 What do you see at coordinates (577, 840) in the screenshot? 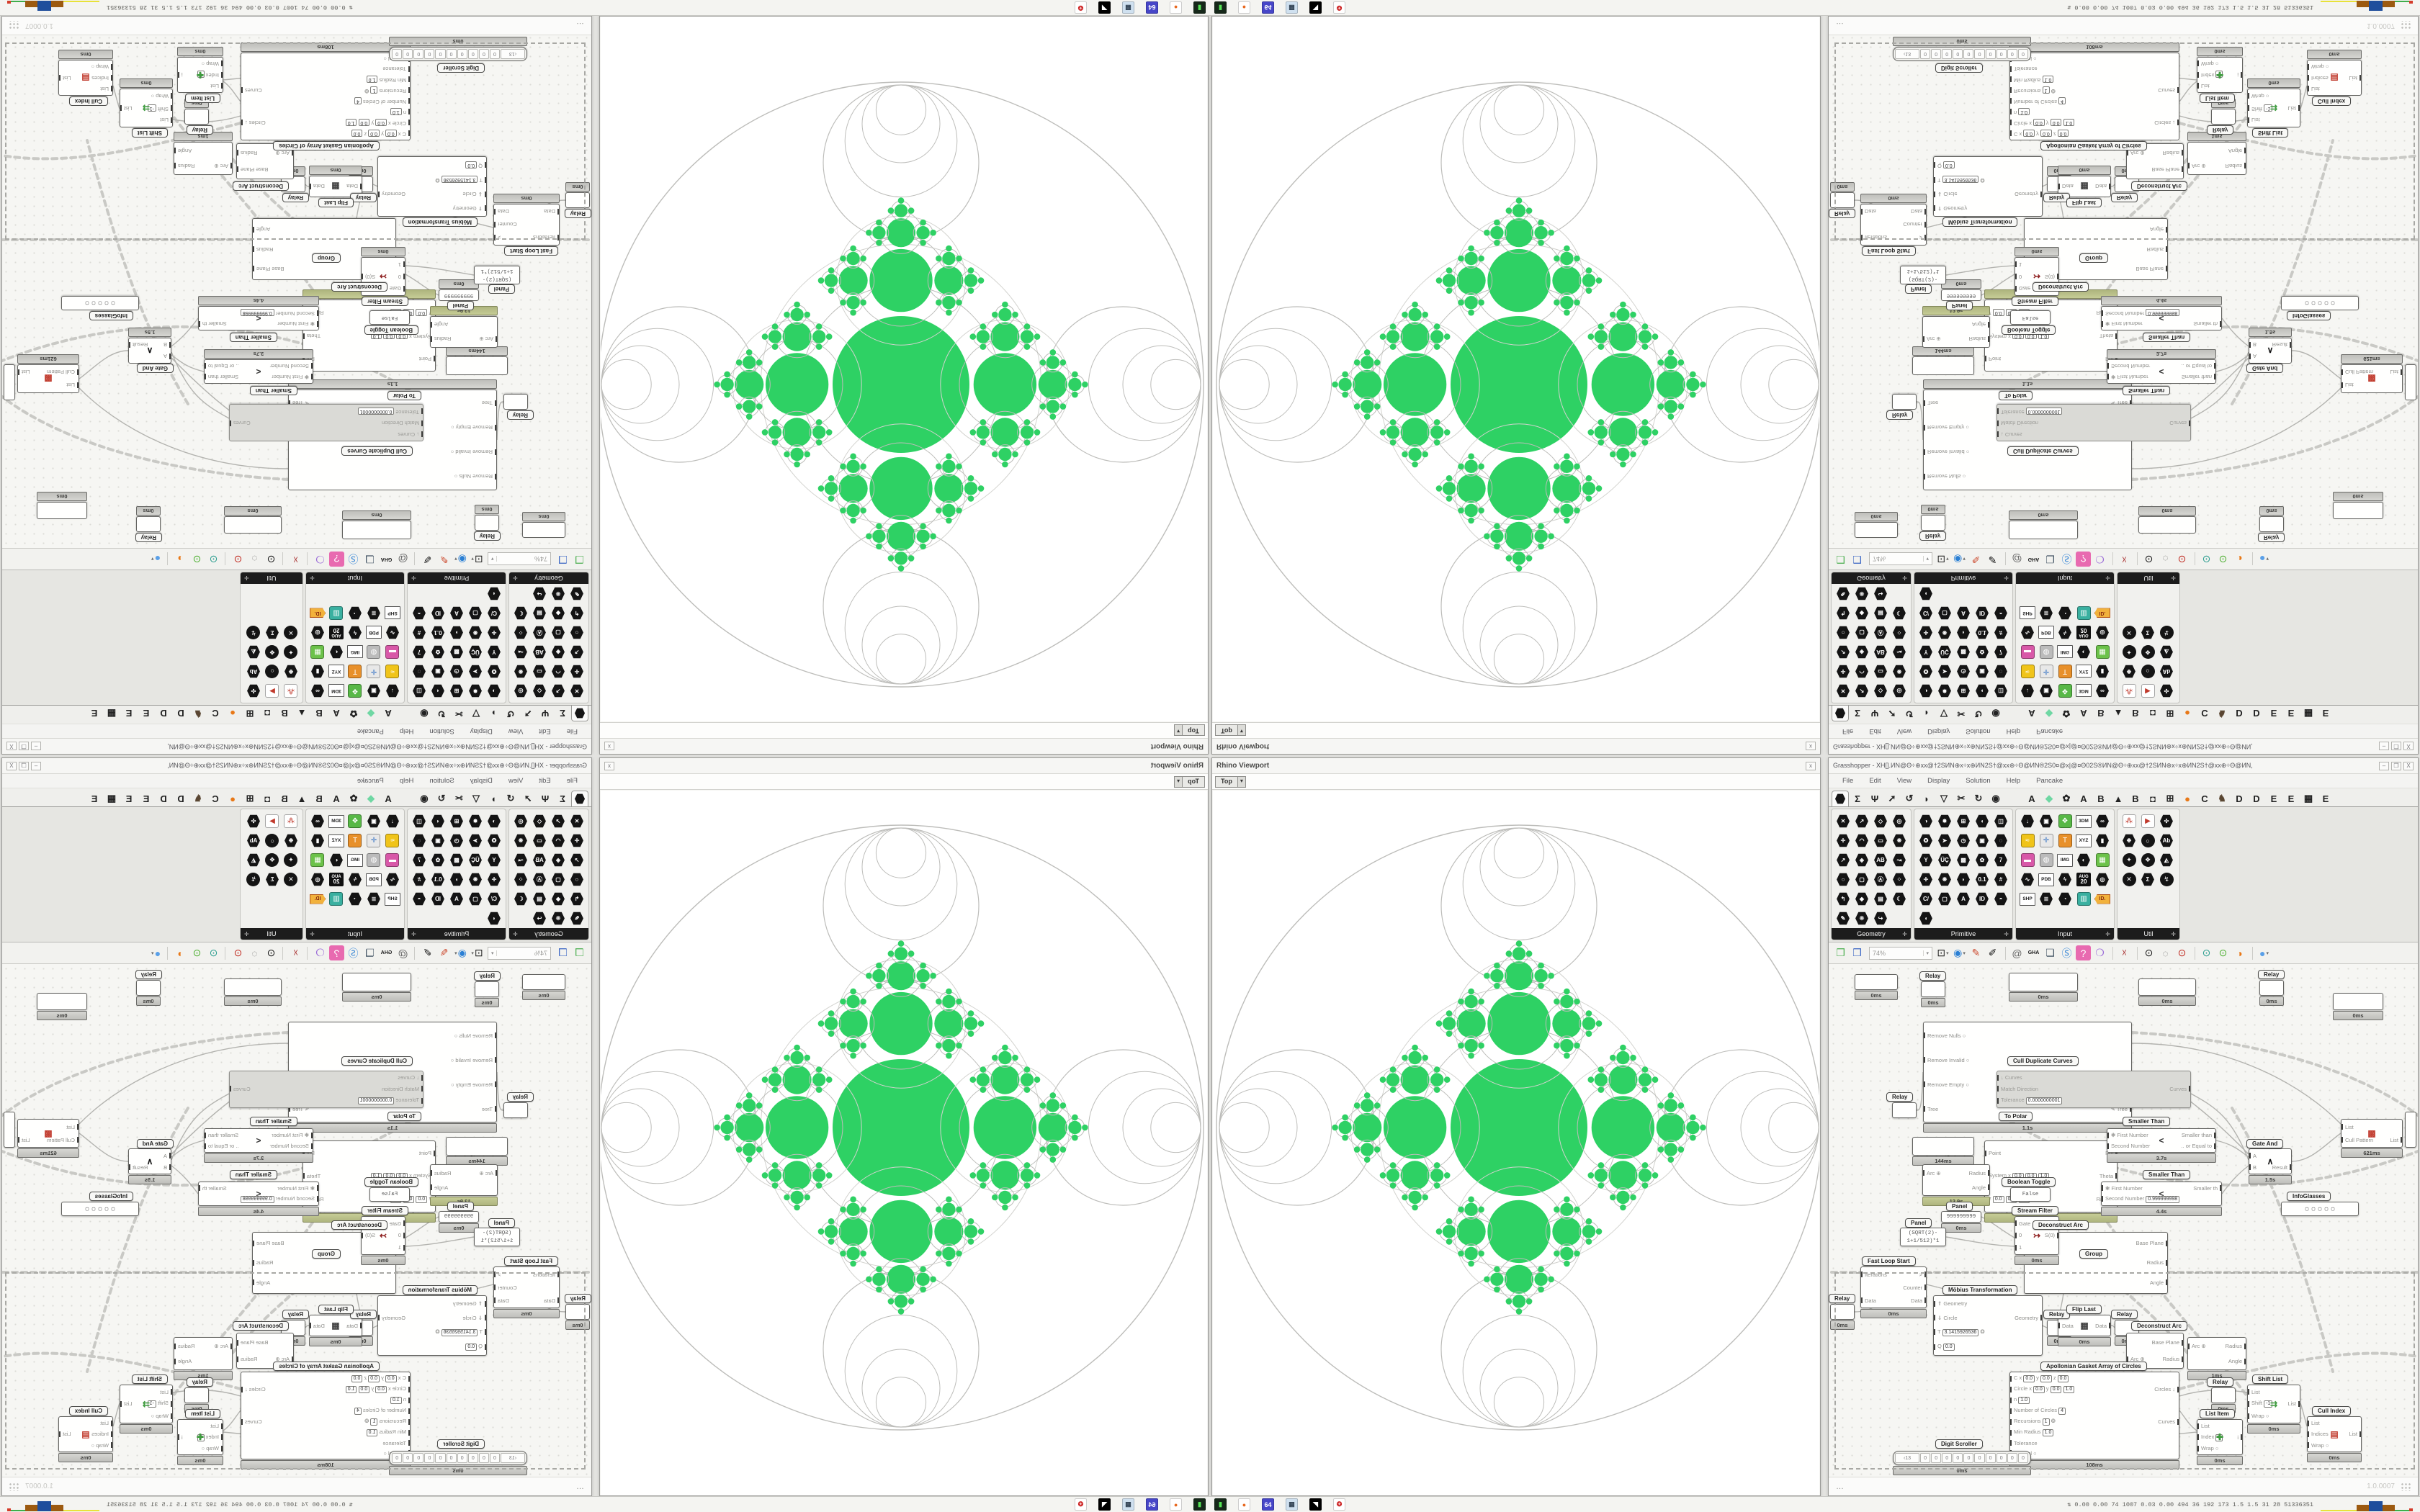
I see `ribbon-icon-geometry-4: ✛` at bounding box center [577, 840].